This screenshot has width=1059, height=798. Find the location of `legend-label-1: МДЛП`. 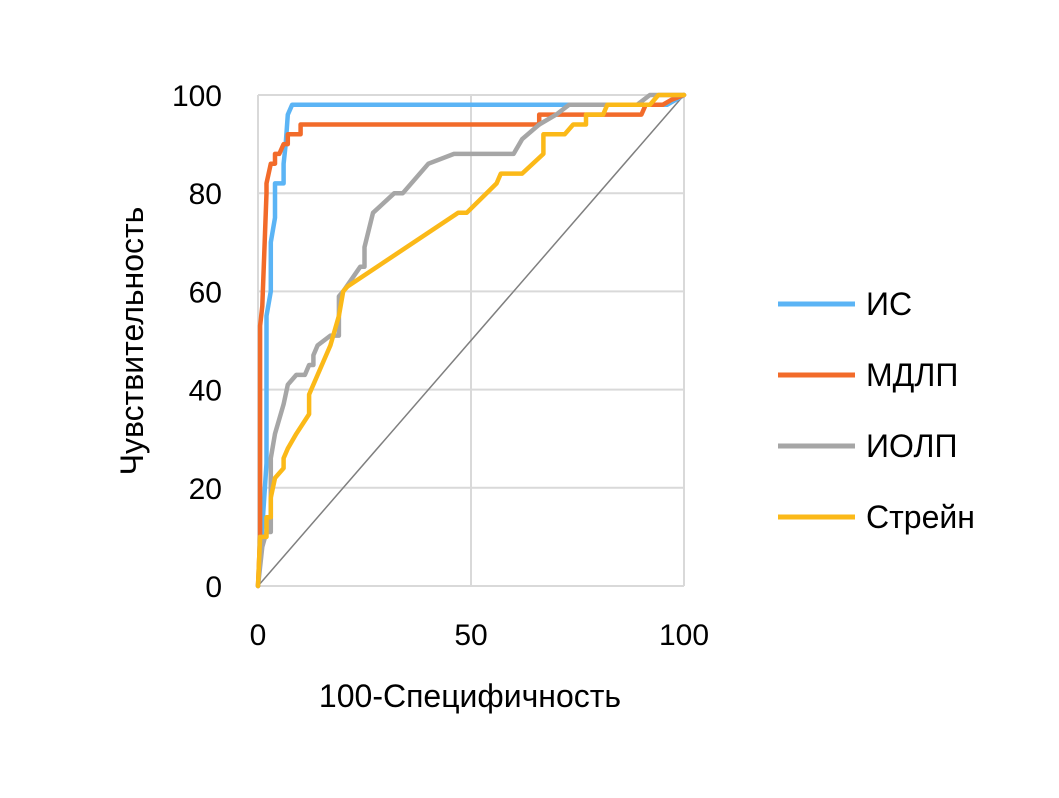

legend-label-1: МДЛП is located at coordinates (912, 375).